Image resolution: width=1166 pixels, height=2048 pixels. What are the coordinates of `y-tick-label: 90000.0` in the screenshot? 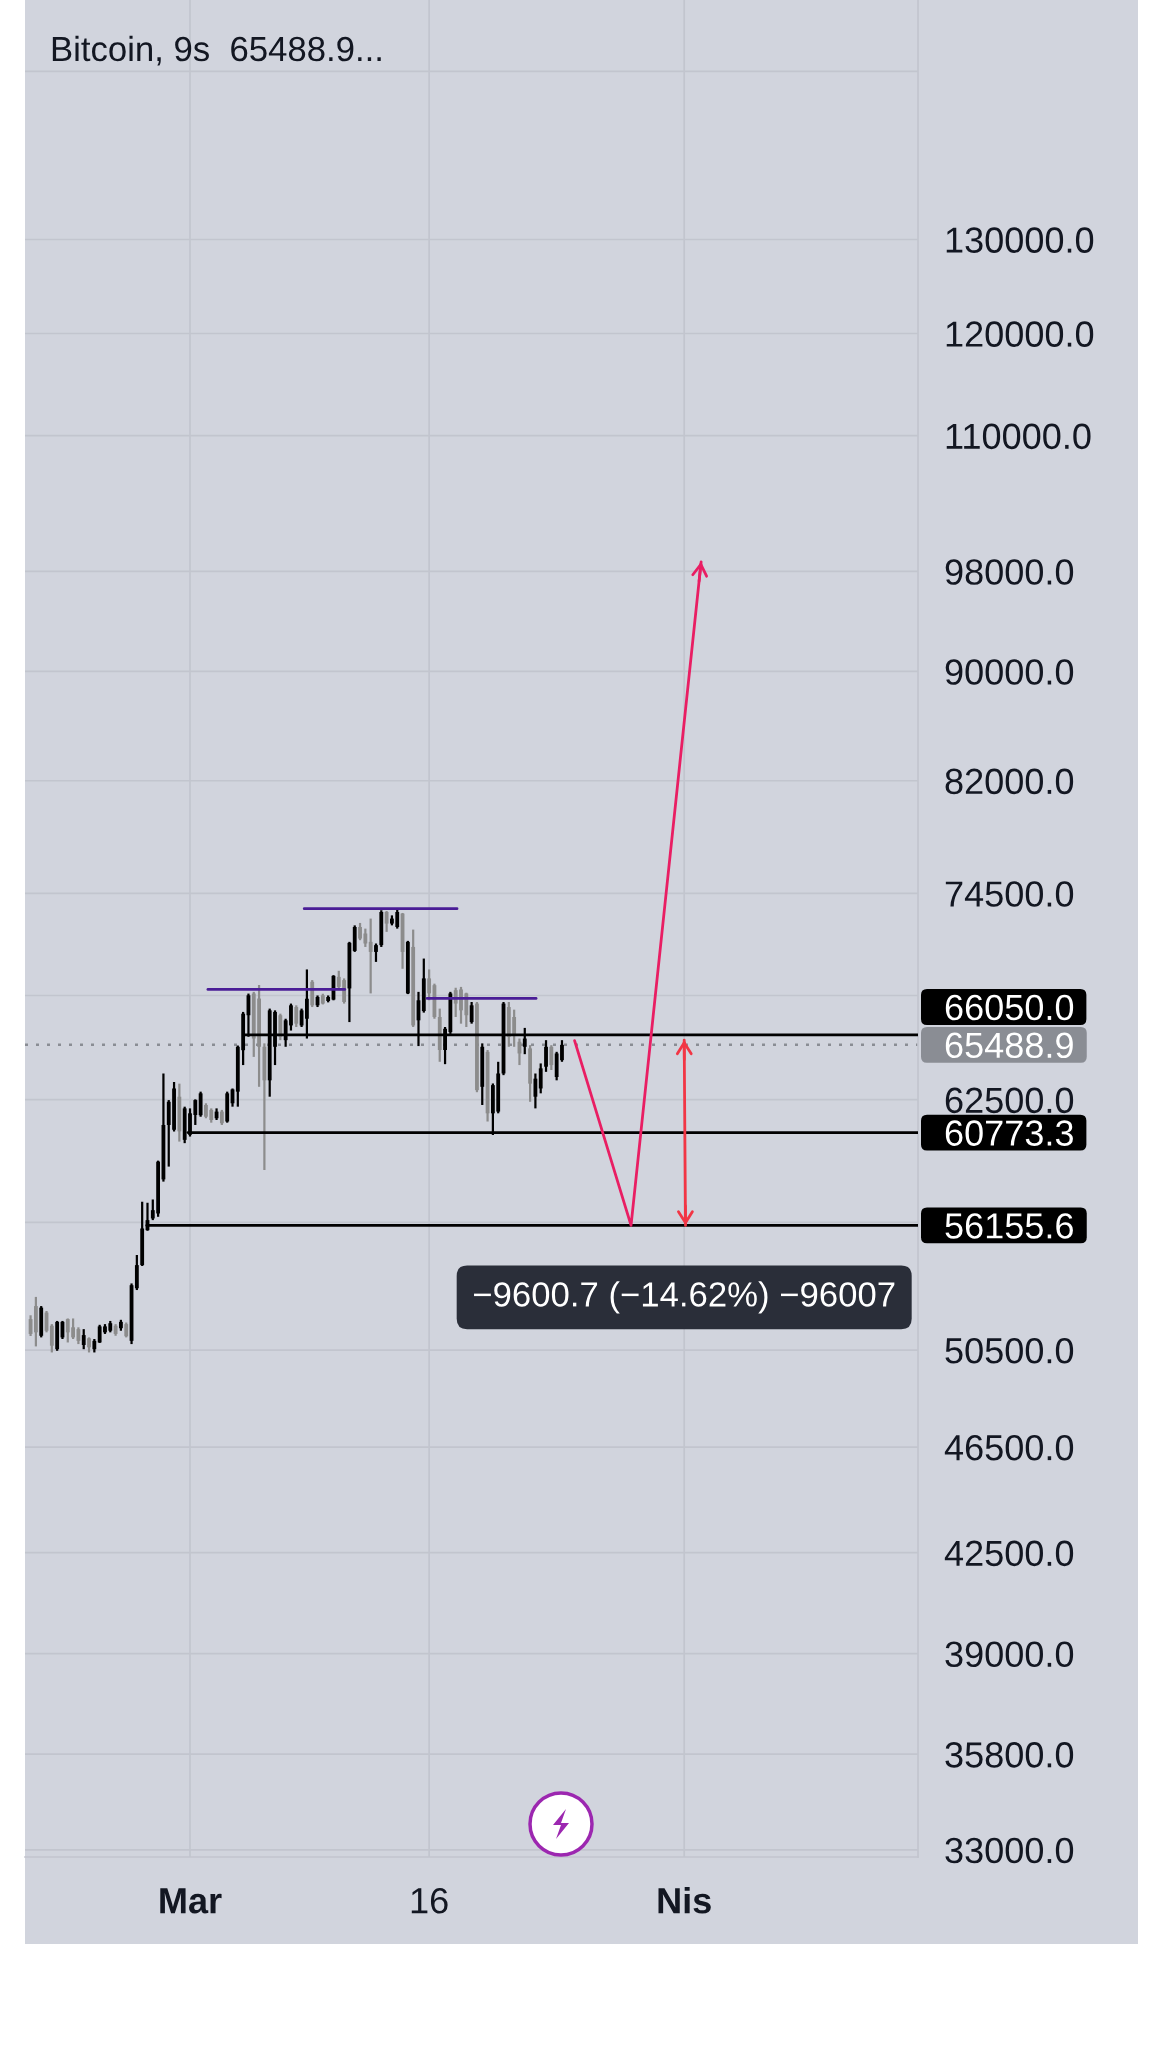 It's located at (1009, 672).